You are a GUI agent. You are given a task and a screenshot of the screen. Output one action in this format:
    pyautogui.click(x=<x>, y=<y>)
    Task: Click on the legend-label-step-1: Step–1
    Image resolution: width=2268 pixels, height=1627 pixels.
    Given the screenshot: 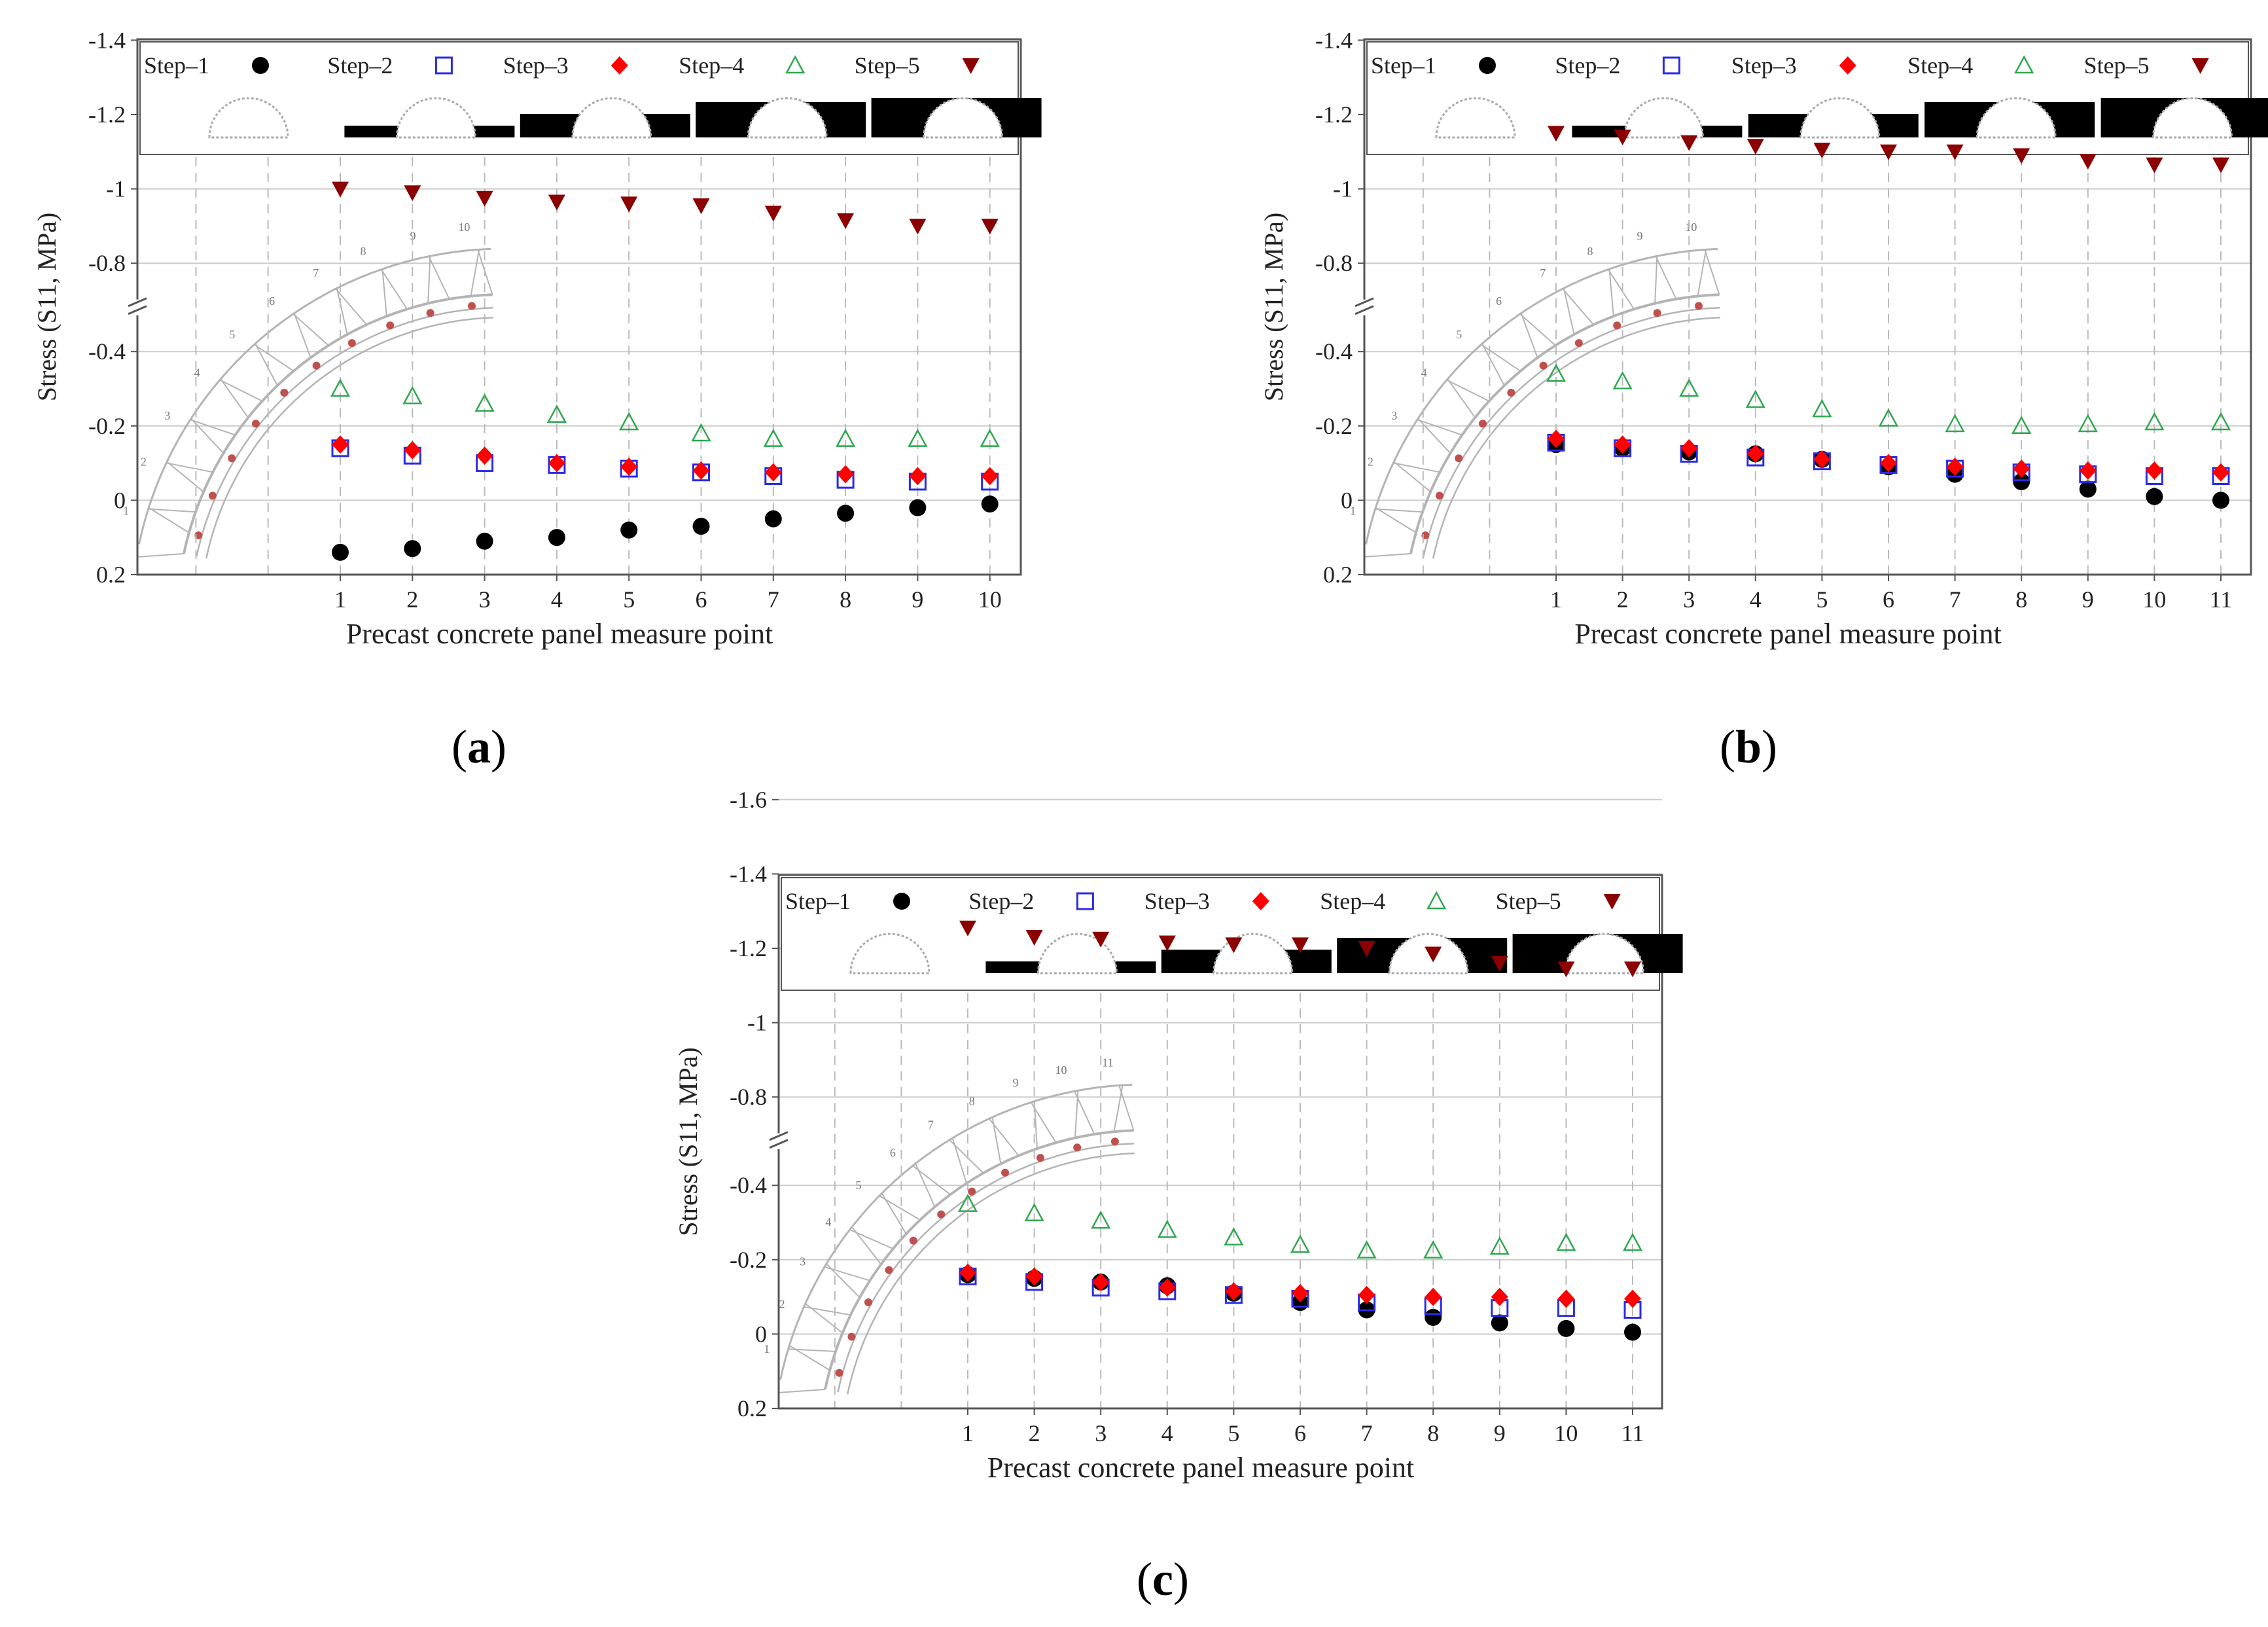 What is the action you would take?
    pyautogui.click(x=818, y=901)
    